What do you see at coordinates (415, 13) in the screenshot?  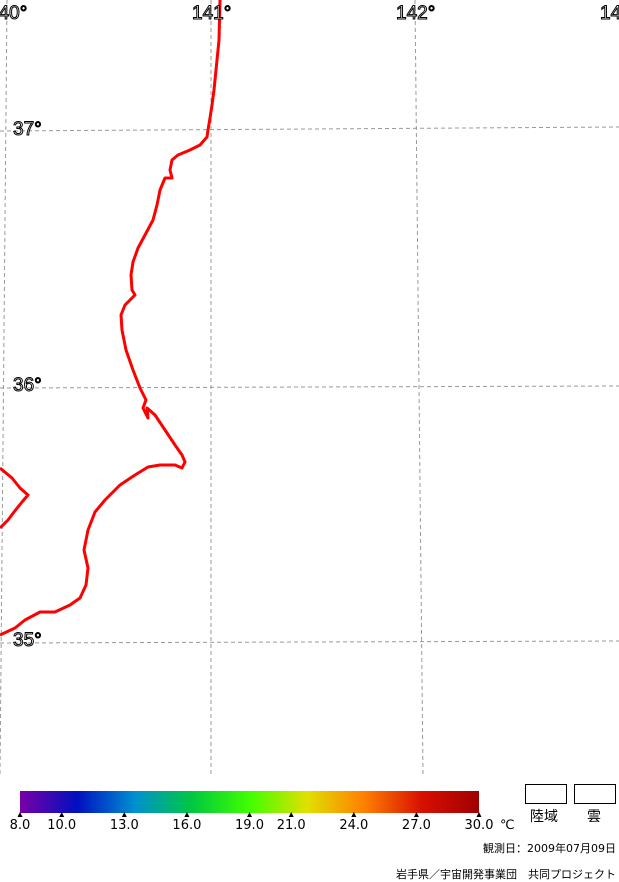 I see `lon-label-142: 142°` at bounding box center [415, 13].